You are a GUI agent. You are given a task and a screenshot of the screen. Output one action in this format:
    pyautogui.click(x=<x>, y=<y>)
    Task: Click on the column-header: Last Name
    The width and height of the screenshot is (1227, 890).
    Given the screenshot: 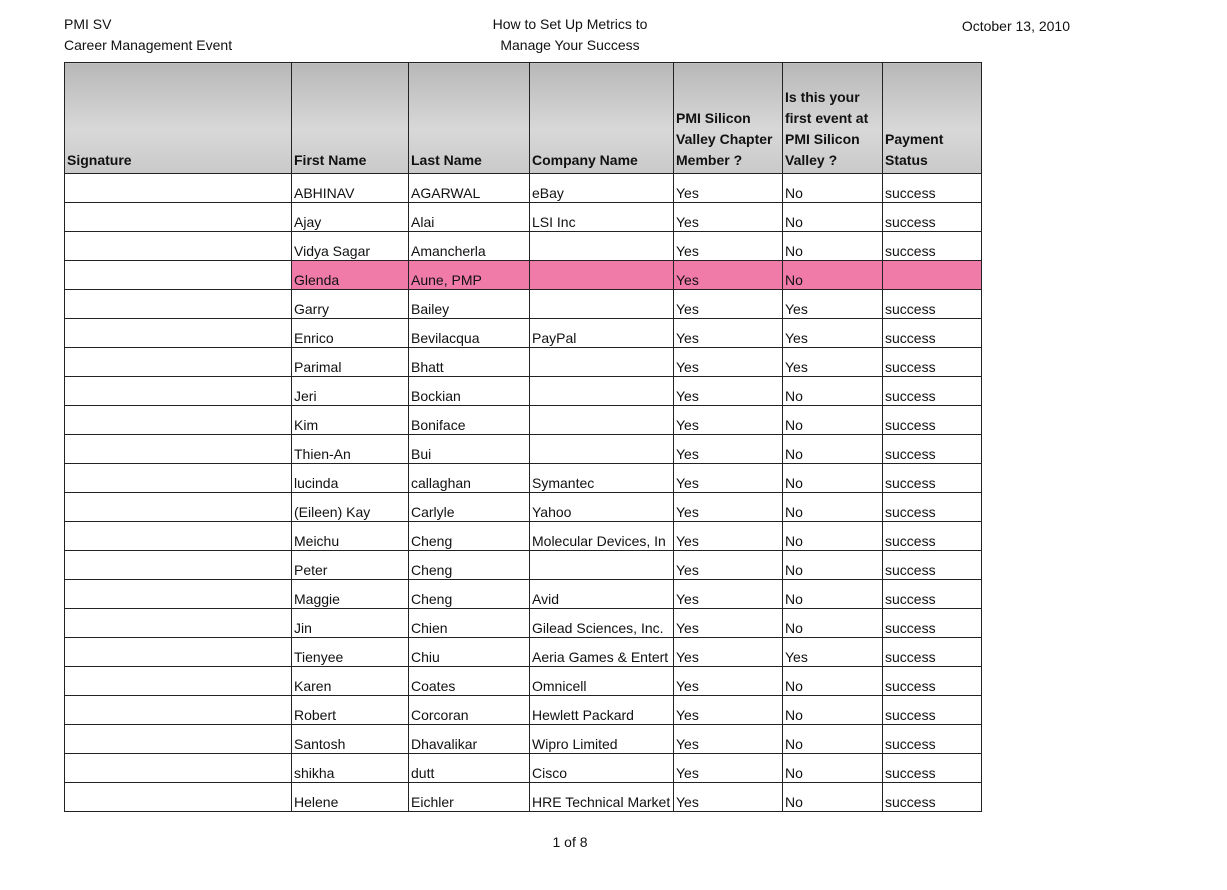 What is the action you would take?
    pyautogui.click(x=469, y=118)
    